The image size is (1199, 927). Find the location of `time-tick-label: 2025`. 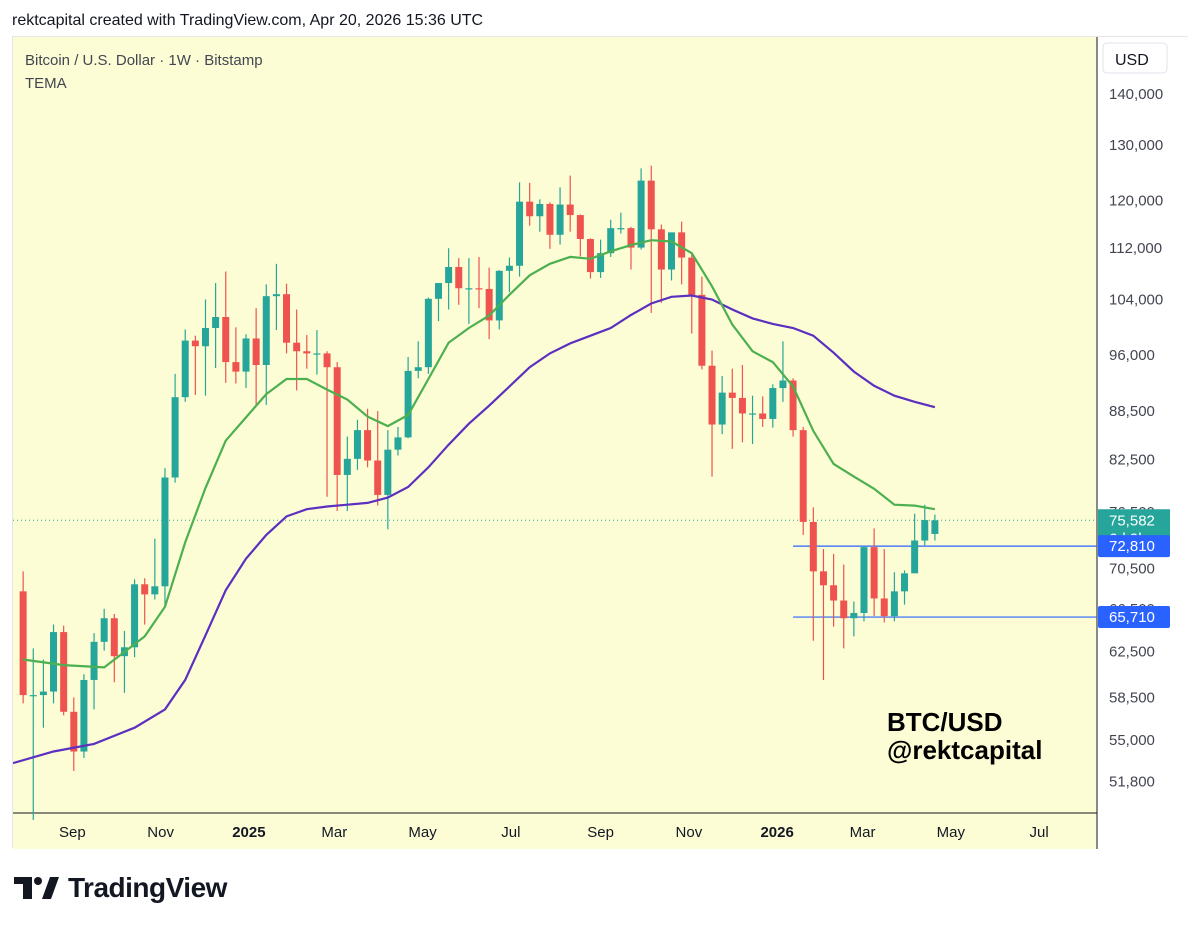

time-tick-label: 2025 is located at coordinates (248, 832).